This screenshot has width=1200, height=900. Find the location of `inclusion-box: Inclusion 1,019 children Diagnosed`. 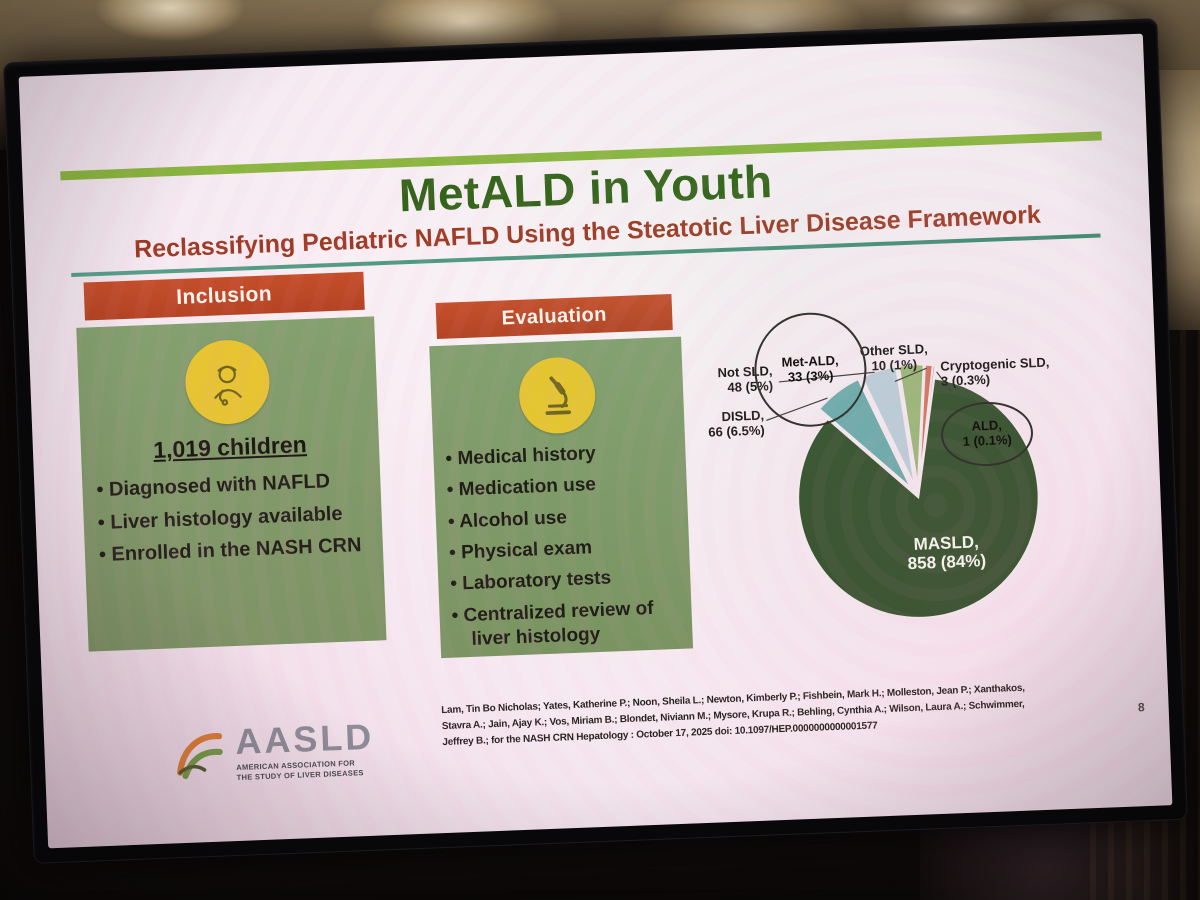

inclusion-box: Inclusion 1,019 children Diagnosed is located at coordinates (231, 461).